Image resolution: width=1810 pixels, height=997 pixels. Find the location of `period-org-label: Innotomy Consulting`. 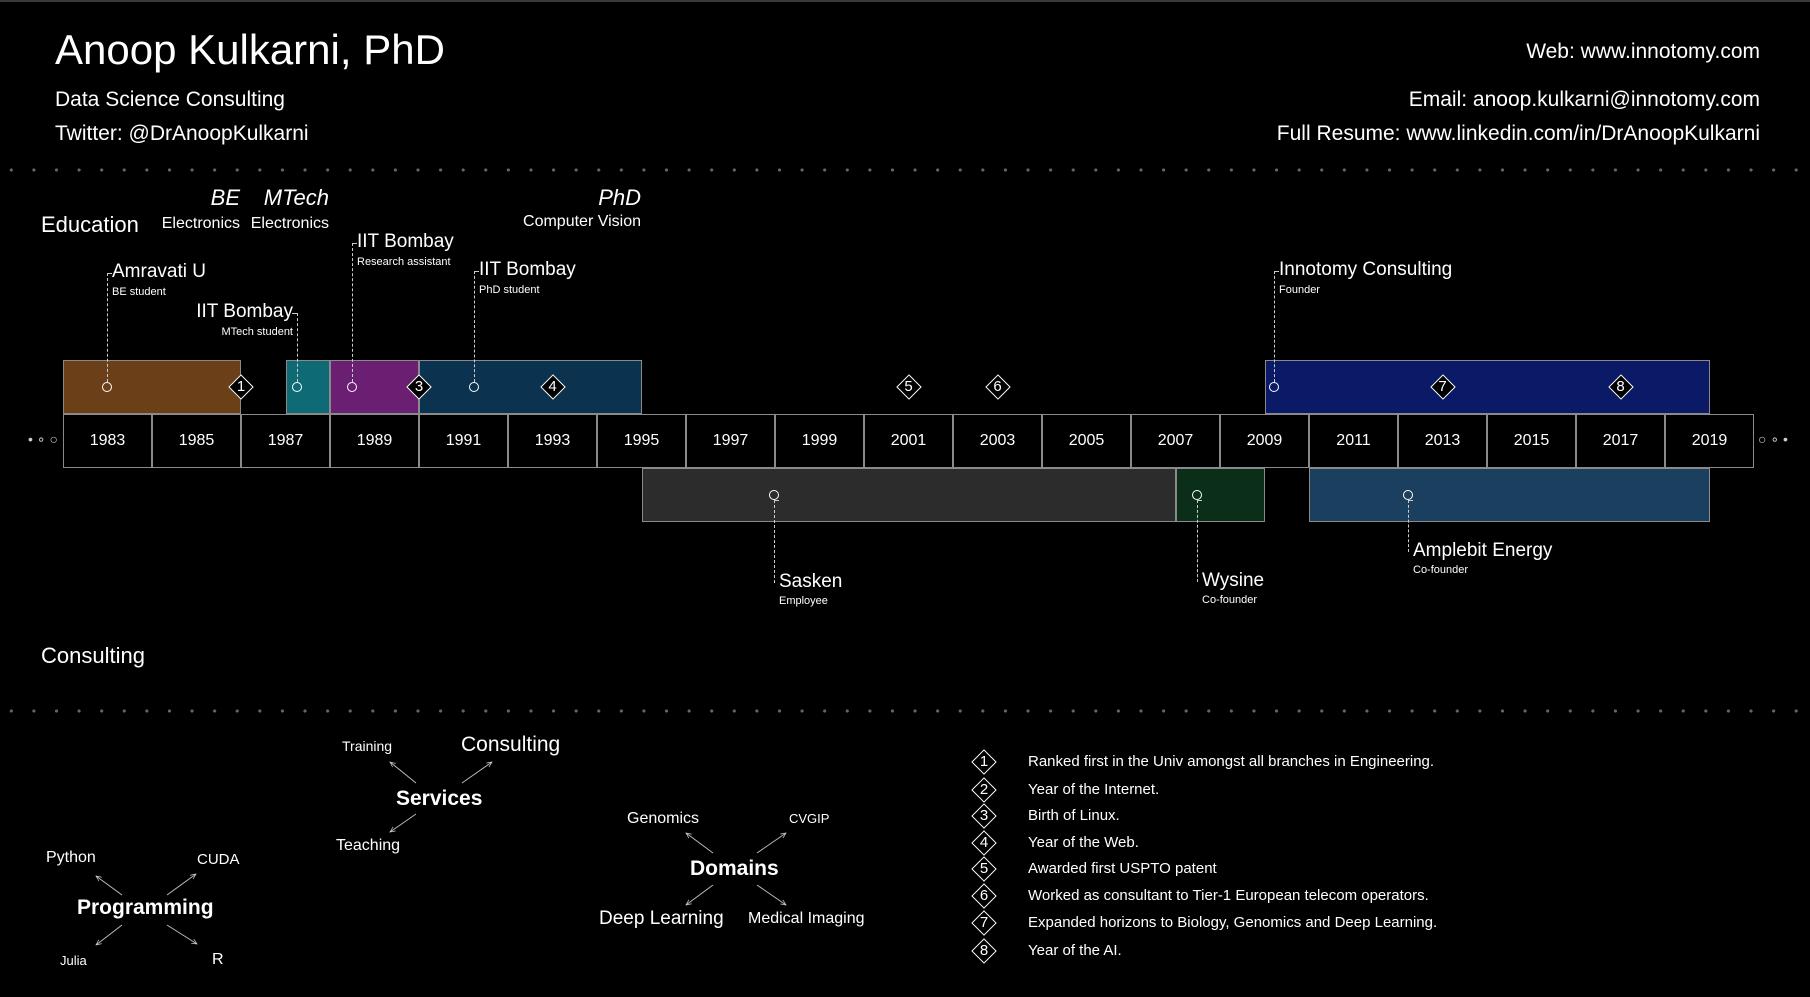

period-org-label: Innotomy Consulting is located at coordinates (1366, 269).